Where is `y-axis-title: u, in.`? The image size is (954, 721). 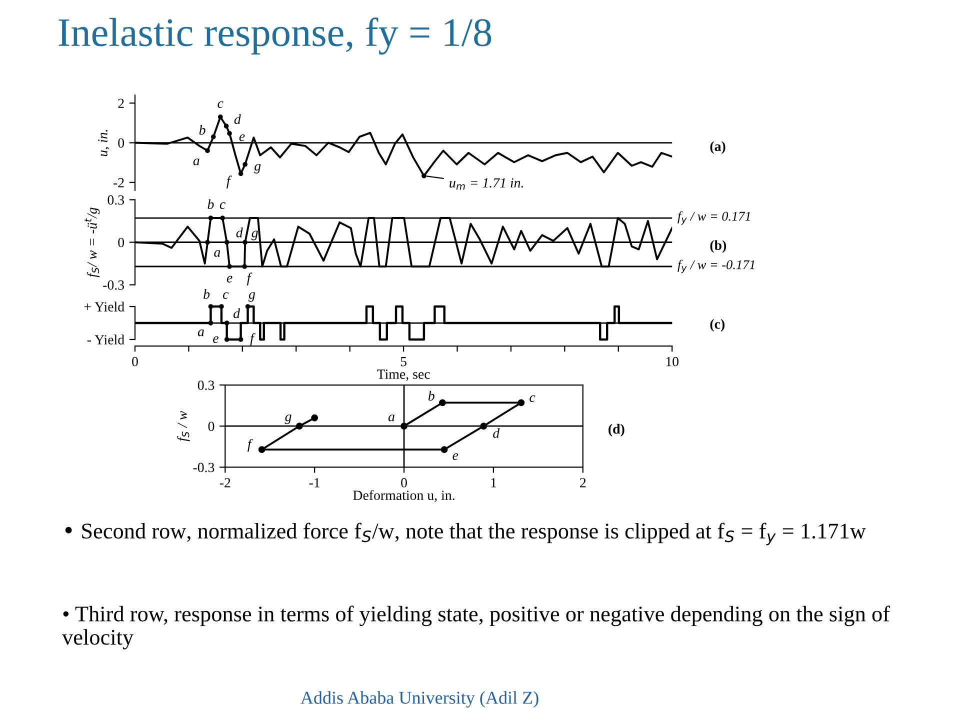
y-axis-title: u, in. is located at coordinates (104, 143).